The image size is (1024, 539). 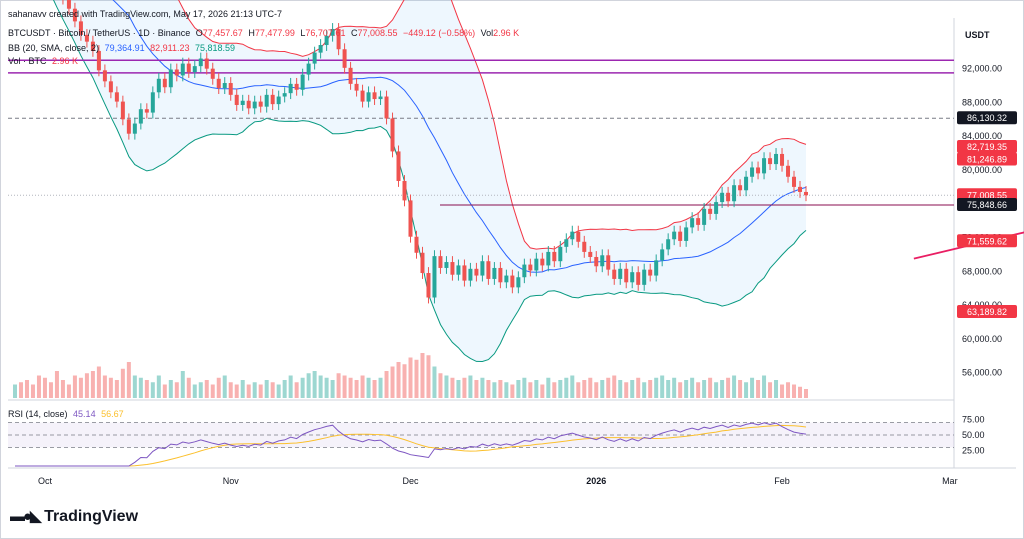 I want to click on vol-legend: Vol · BTC 2.96 K, so click(x=44, y=61).